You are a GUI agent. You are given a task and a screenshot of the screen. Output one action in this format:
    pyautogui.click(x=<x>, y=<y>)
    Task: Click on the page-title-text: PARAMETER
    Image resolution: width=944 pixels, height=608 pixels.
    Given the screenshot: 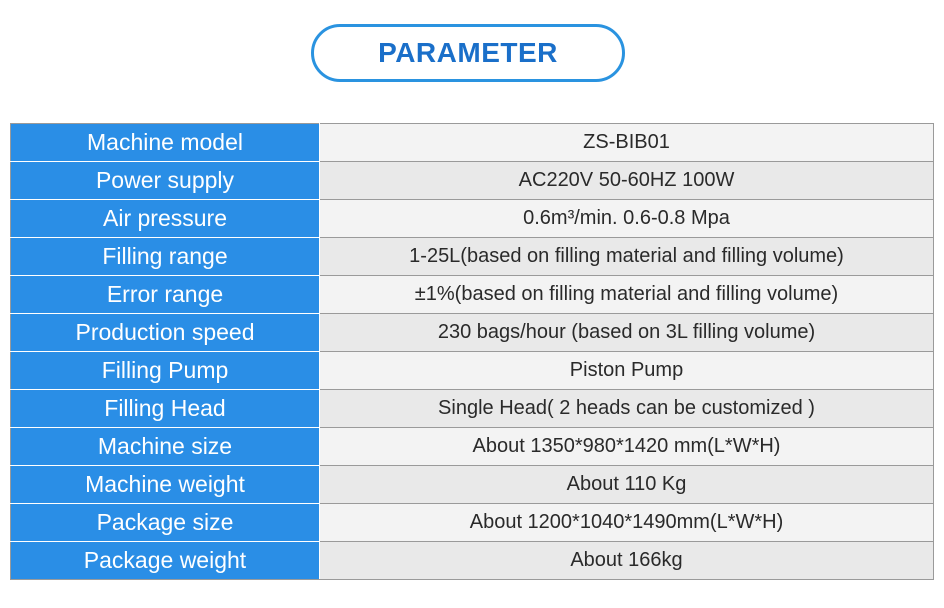 What is the action you would take?
    pyautogui.click(x=468, y=52)
    